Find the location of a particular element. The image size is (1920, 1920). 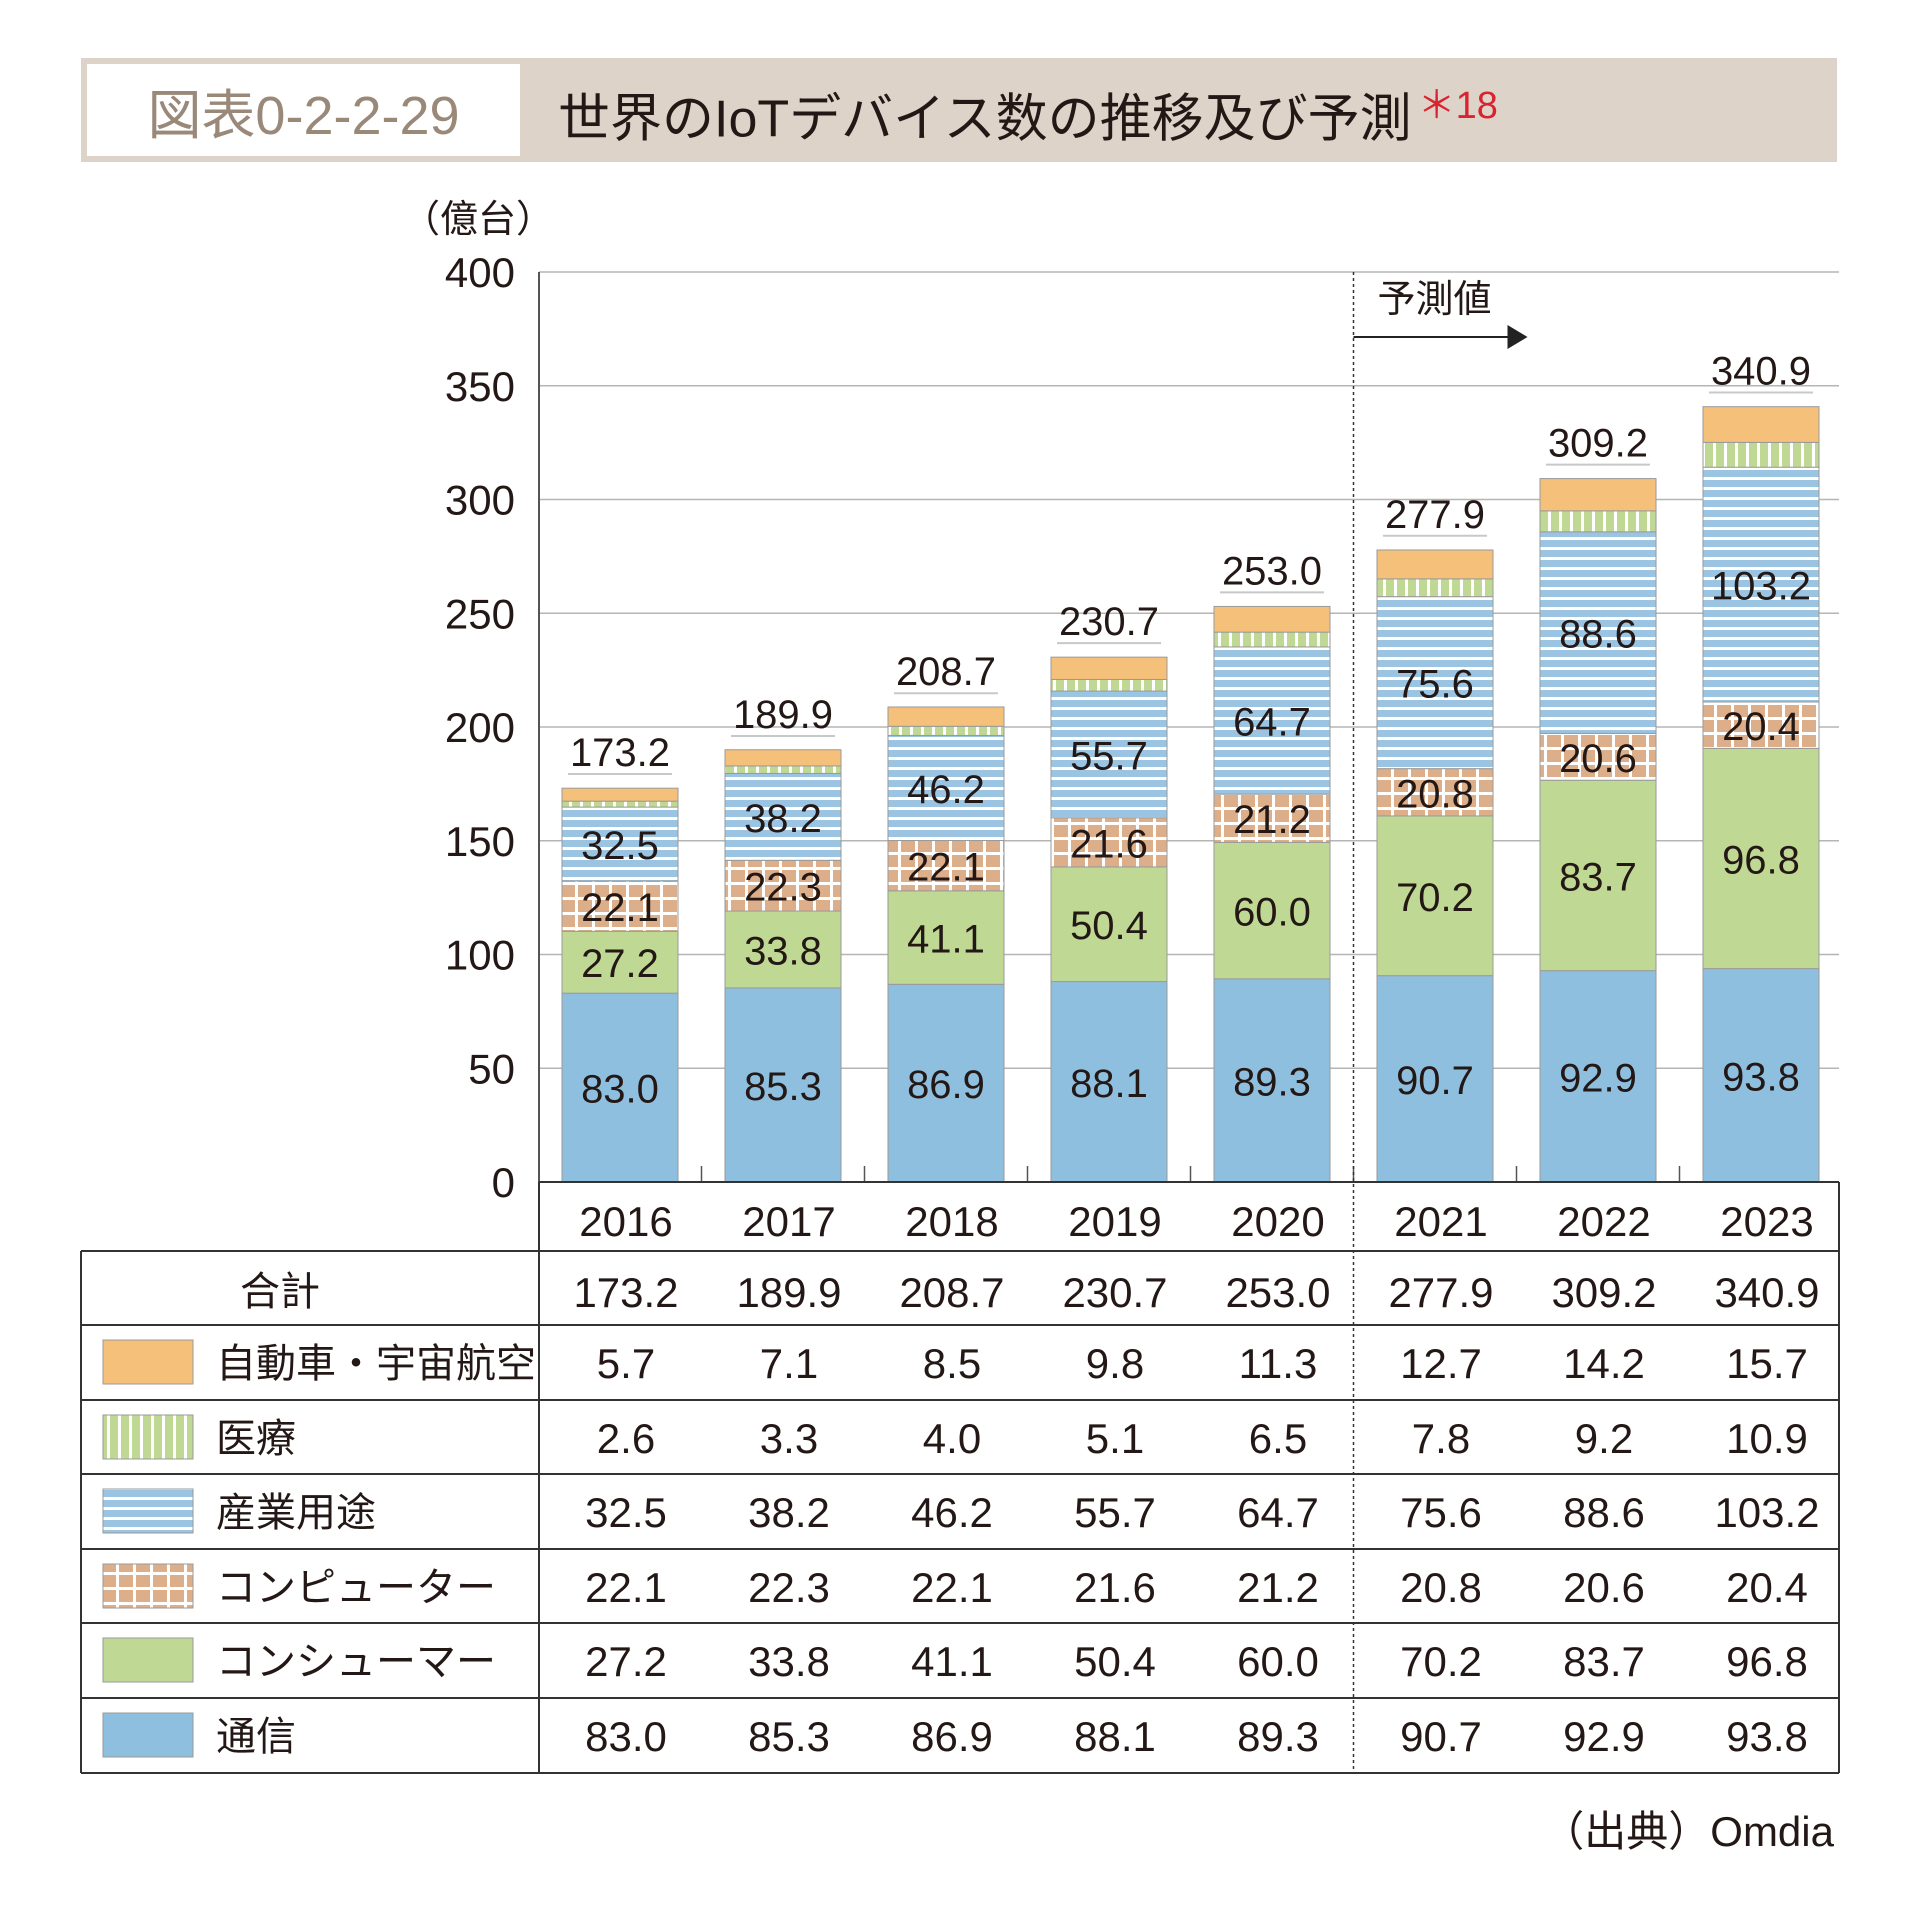

table-cell: 70.2 is located at coordinates (1441, 1661).